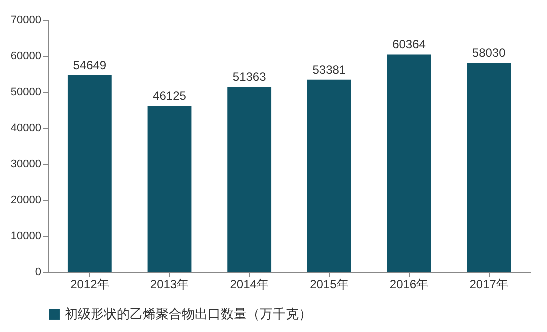 The image size is (547, 332). Describe the element at coordinates (170, 95) in the screenshot. I see `data-label: 46125` at that location.